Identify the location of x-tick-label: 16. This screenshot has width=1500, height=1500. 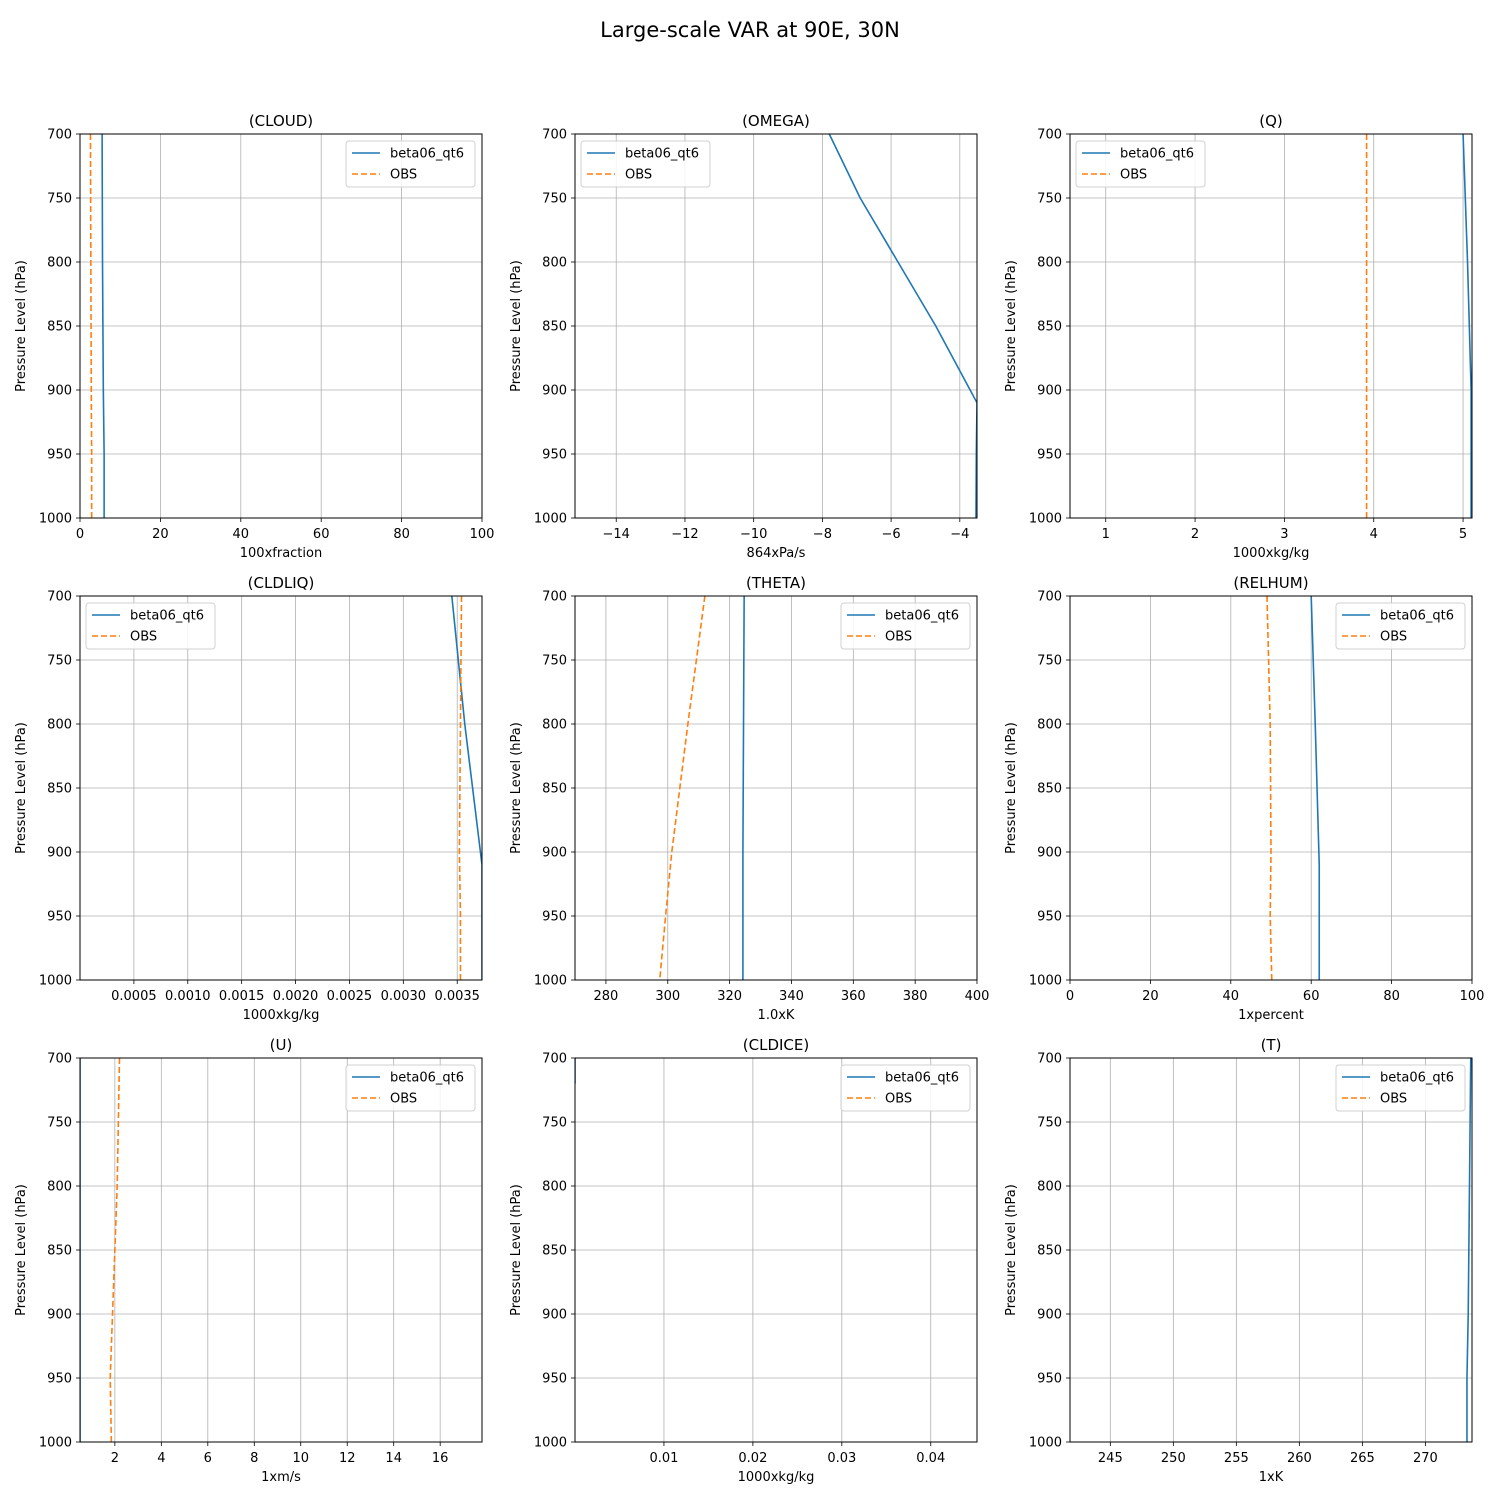
(440, 1458).